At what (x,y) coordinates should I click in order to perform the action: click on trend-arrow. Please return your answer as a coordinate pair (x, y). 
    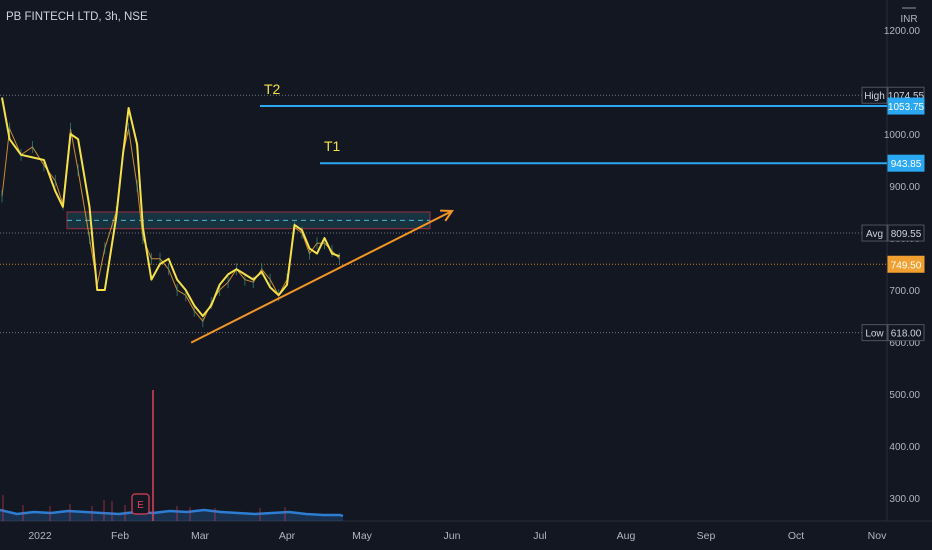
    Looking at the image, I should click on (322, 276).